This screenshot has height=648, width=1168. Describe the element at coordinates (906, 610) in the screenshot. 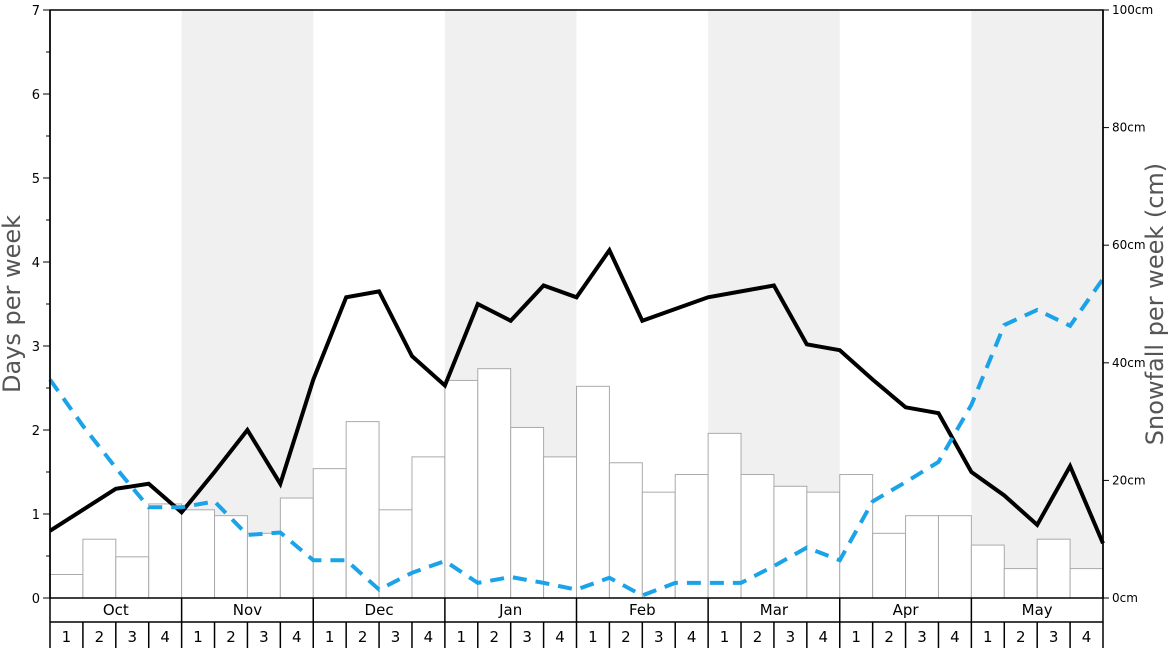

I see `month-label-apr: Apr` at that location.